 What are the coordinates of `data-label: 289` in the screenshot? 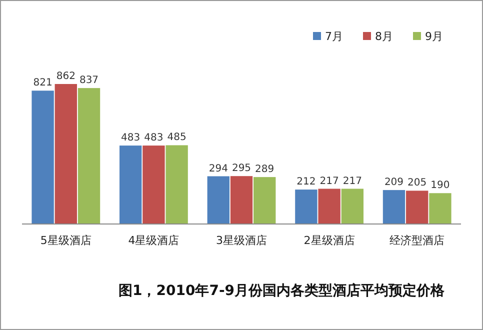 It's located at (264, 170).